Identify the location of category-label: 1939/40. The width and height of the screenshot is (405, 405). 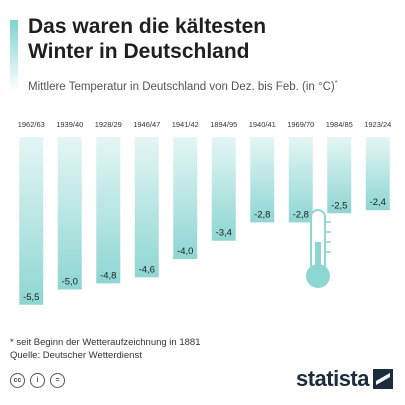
(69, 124).